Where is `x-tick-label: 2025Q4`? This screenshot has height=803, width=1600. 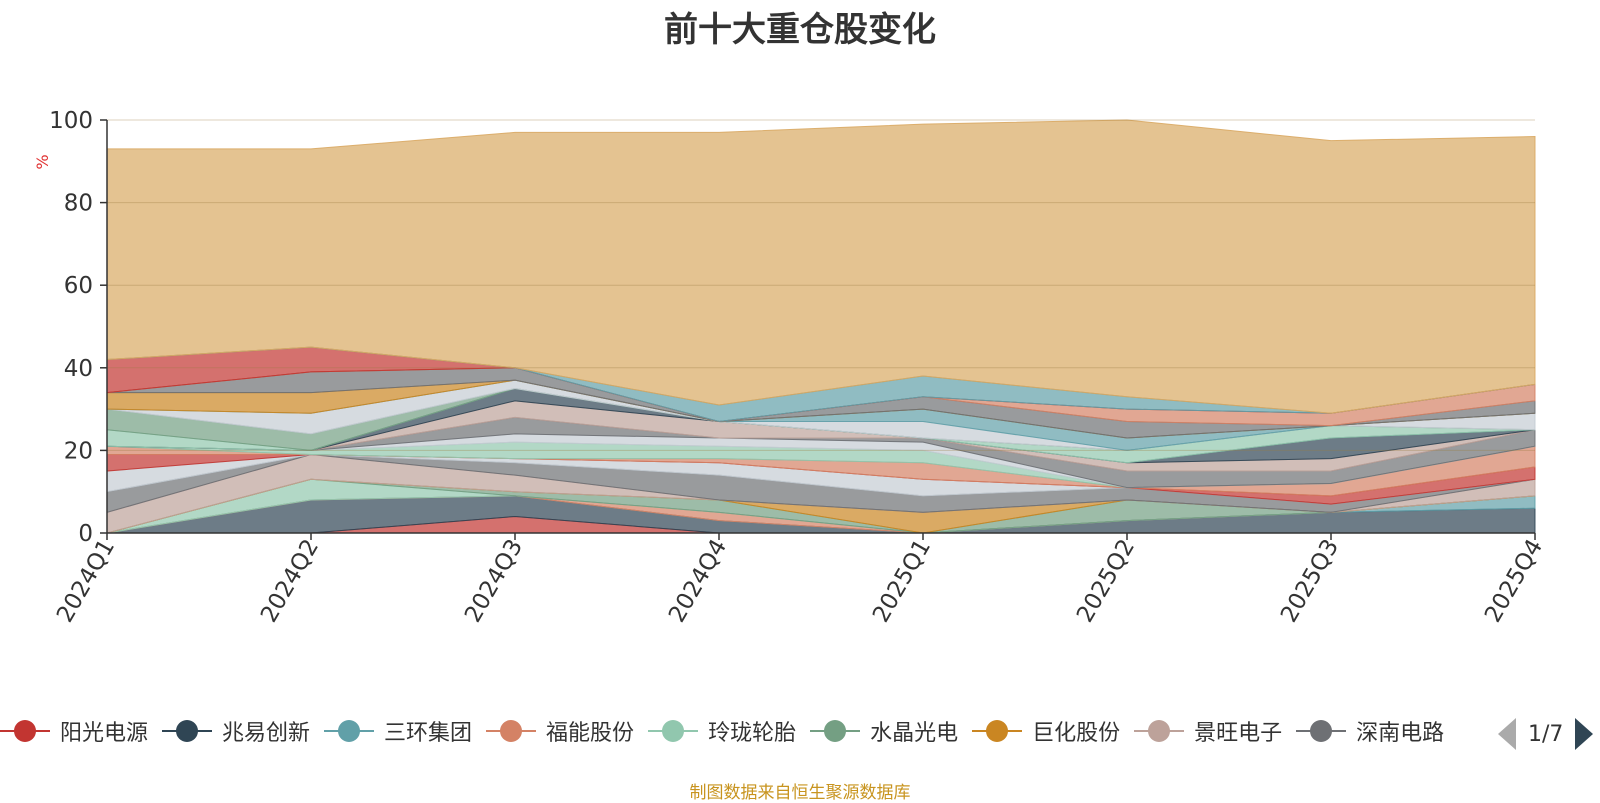 x-tick-label: 2025Q4 is located at coordinates (1514, 581).